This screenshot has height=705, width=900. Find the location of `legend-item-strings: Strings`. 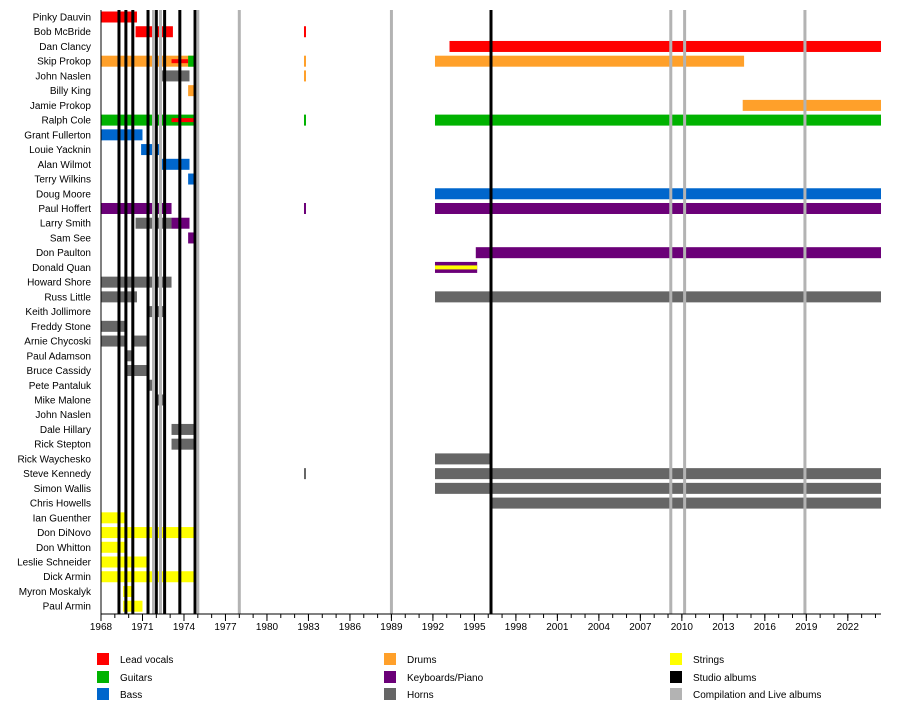

legend-item-strings: Strings is located at coordinates (697, 659).